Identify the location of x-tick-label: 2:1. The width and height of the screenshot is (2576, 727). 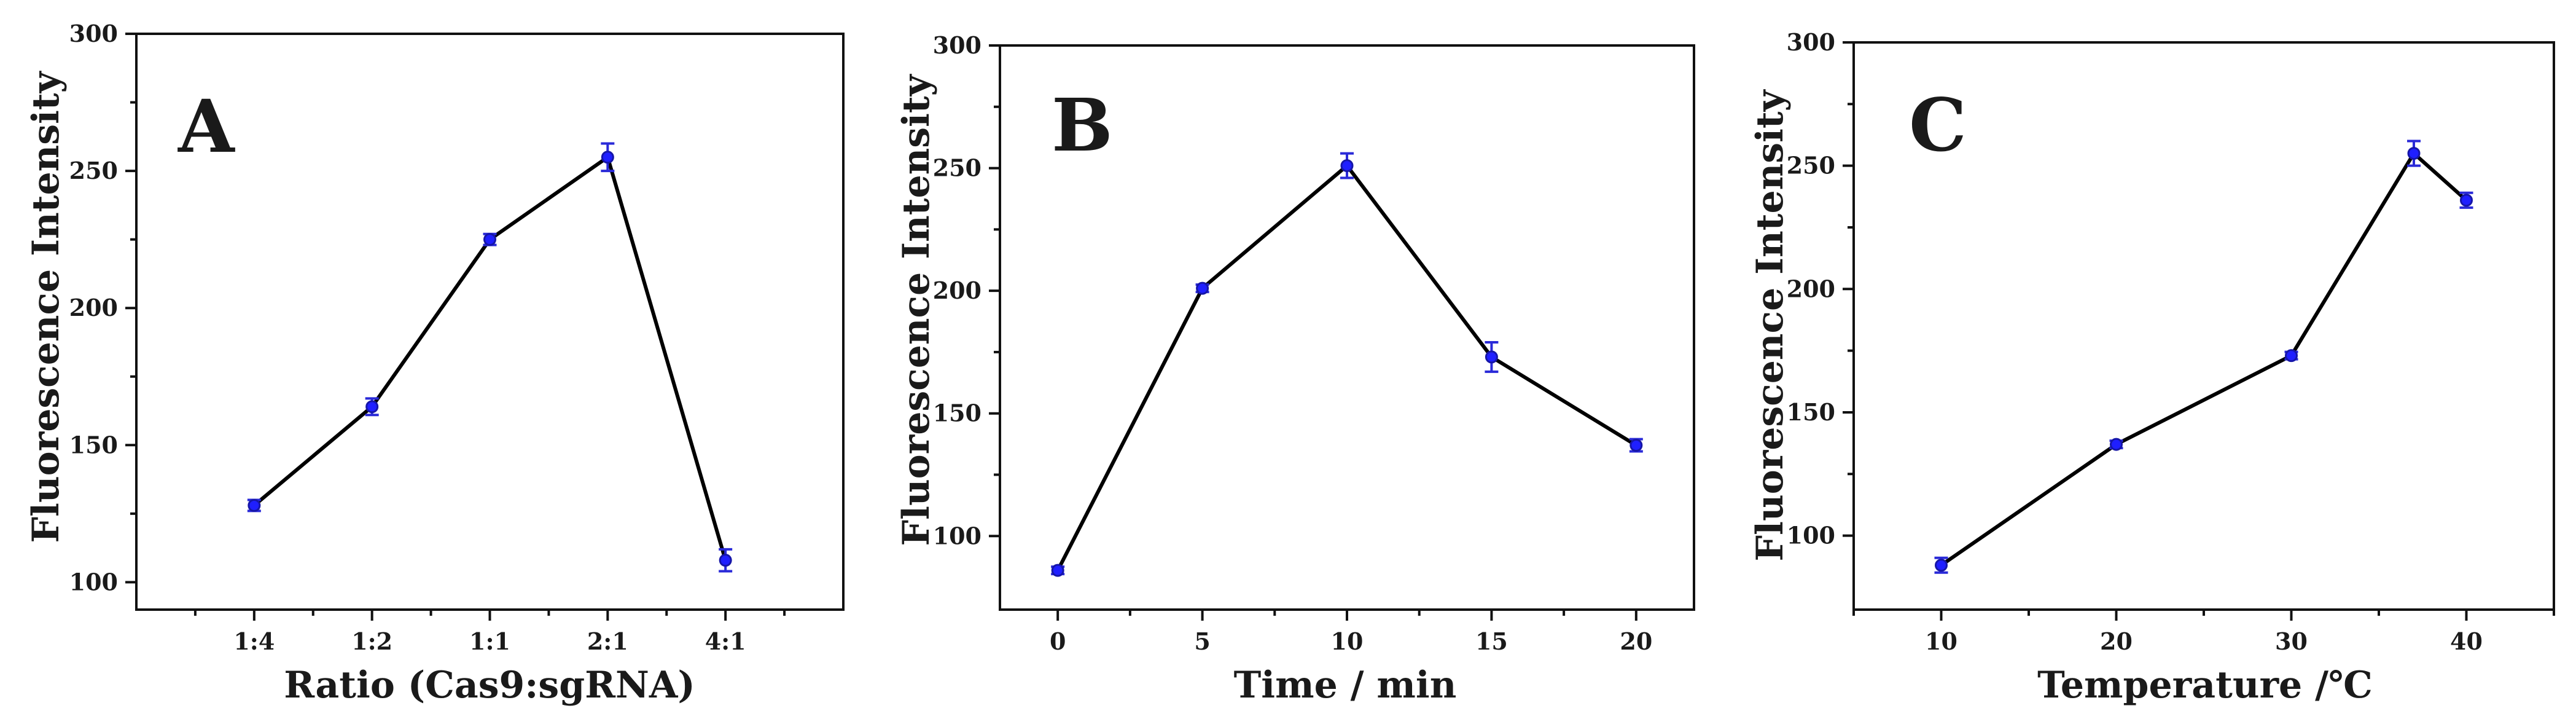
(607, 641).